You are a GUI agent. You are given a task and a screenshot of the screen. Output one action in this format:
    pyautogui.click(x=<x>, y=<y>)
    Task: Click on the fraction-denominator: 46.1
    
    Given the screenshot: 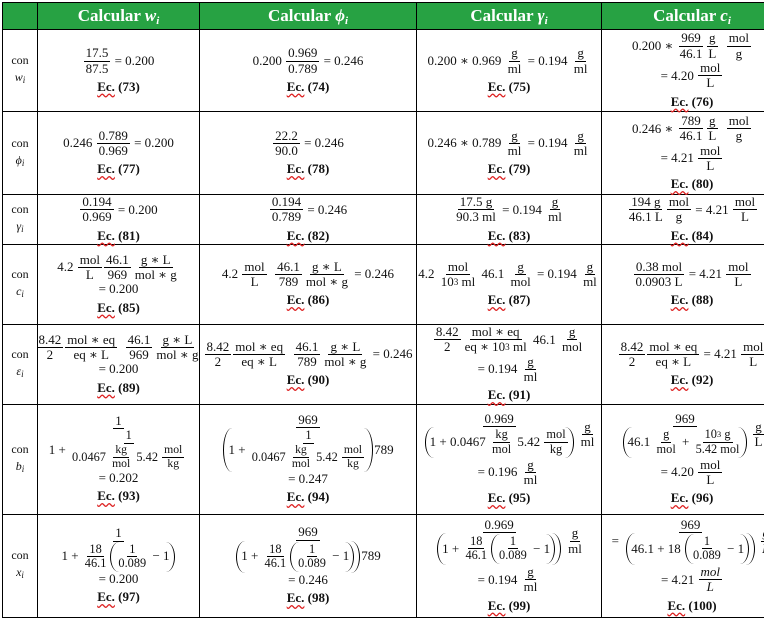 What is the action you would take?
    pyautogui.click(x=691, y=136)
    